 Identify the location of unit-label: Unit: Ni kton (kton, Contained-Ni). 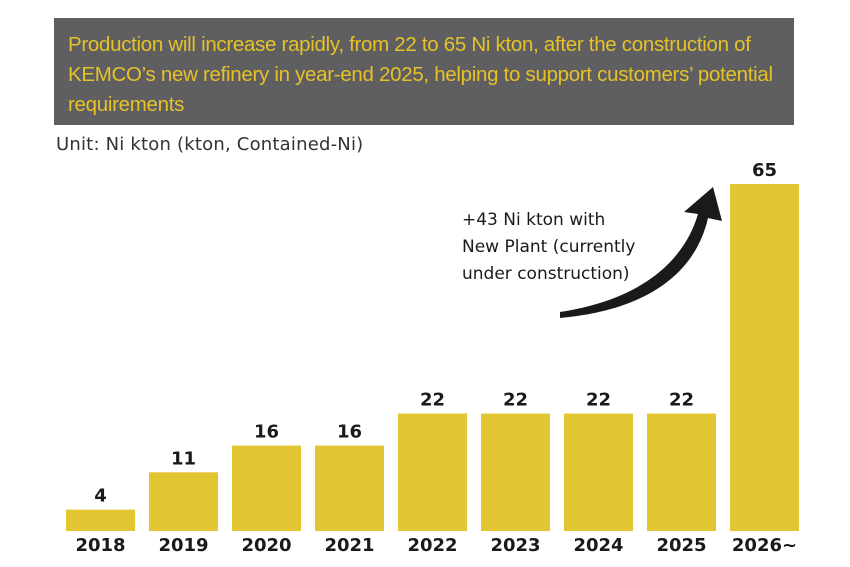
(210, 144).